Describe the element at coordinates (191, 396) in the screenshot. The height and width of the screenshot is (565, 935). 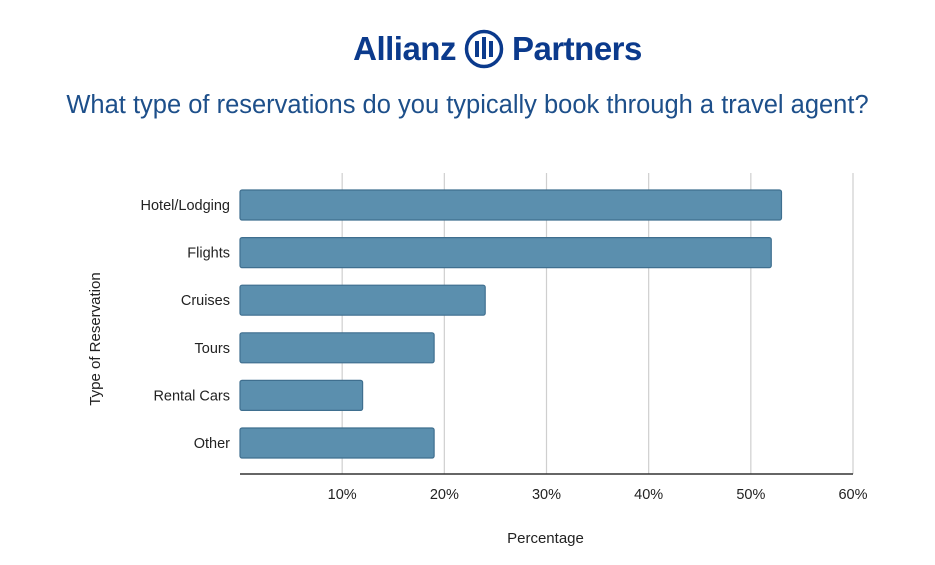
I see `category-label: Rental Cars` at that location.